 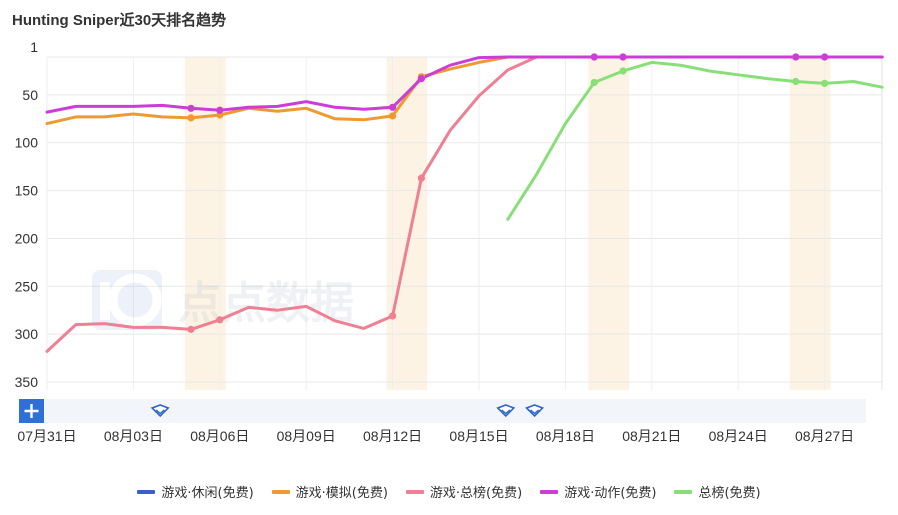 What do you see at coordinates (347, 411) in the screenshot?
I see `event-markers` at bounding box center [347, 411].